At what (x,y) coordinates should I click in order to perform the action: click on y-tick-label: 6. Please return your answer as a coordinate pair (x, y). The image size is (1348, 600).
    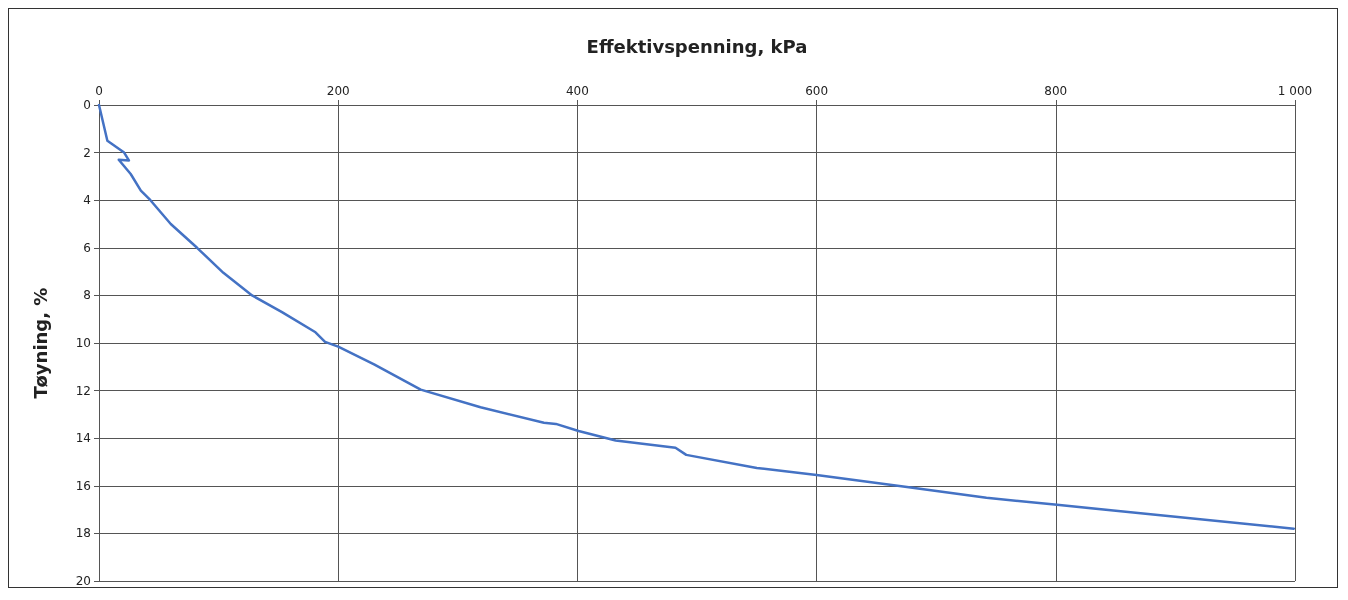
    Looking at the image, I should click on (87, 247).